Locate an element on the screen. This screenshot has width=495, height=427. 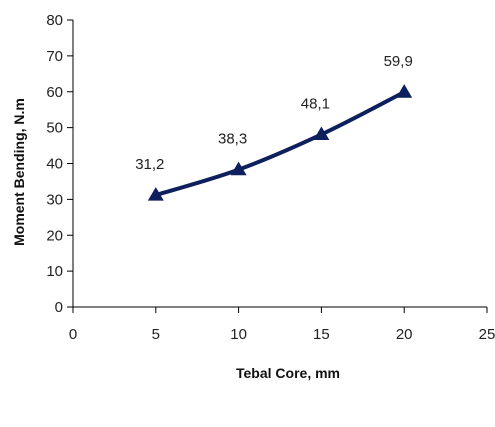
y-tick-label: 50 is located at coordinates (54, 128).